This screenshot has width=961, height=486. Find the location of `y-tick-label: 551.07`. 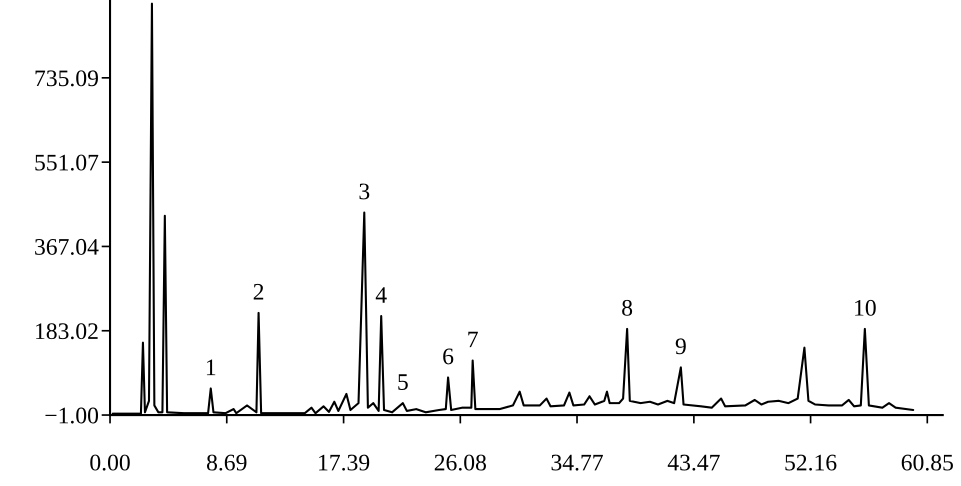

y-tick-label: 551.07 is located at coordinates (66, 162).